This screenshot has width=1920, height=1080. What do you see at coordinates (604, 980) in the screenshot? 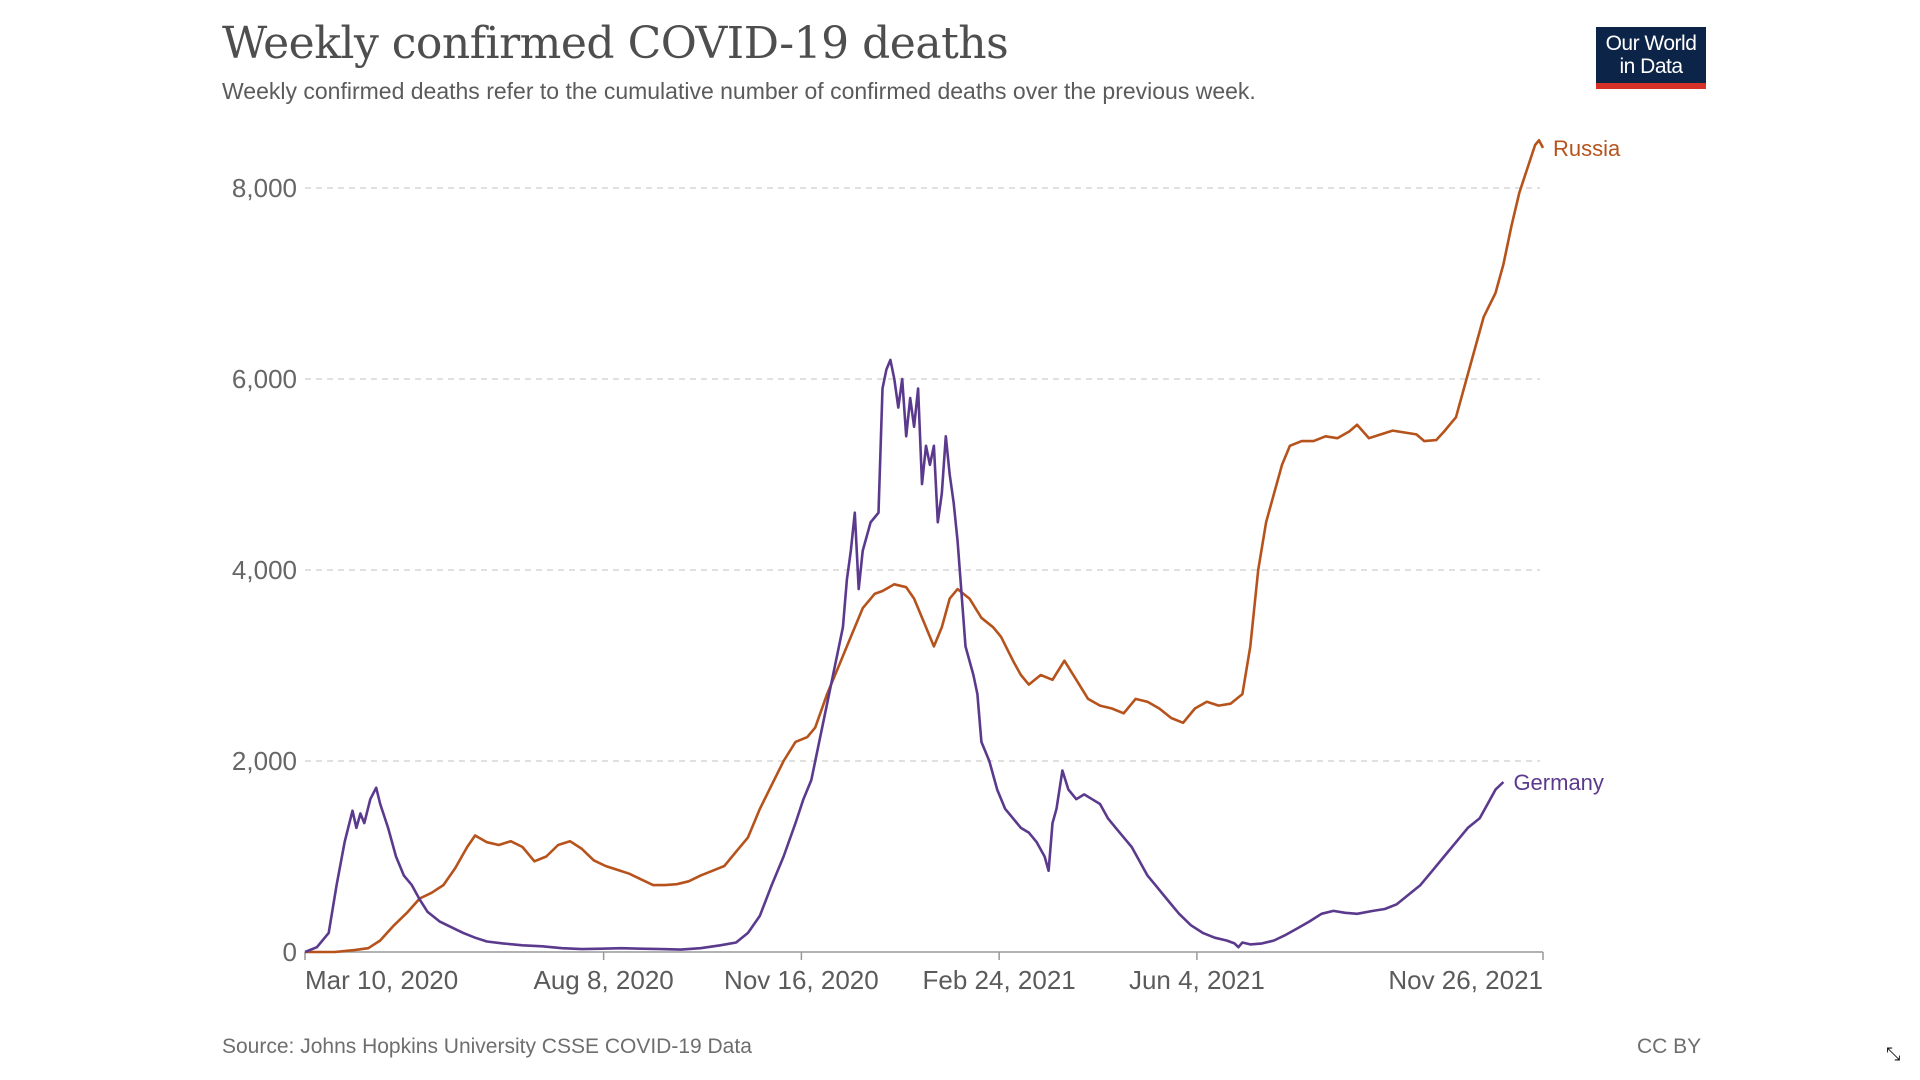
I see `x-tick-label: Aug 8, 2020` at bounding box center [604, 980].